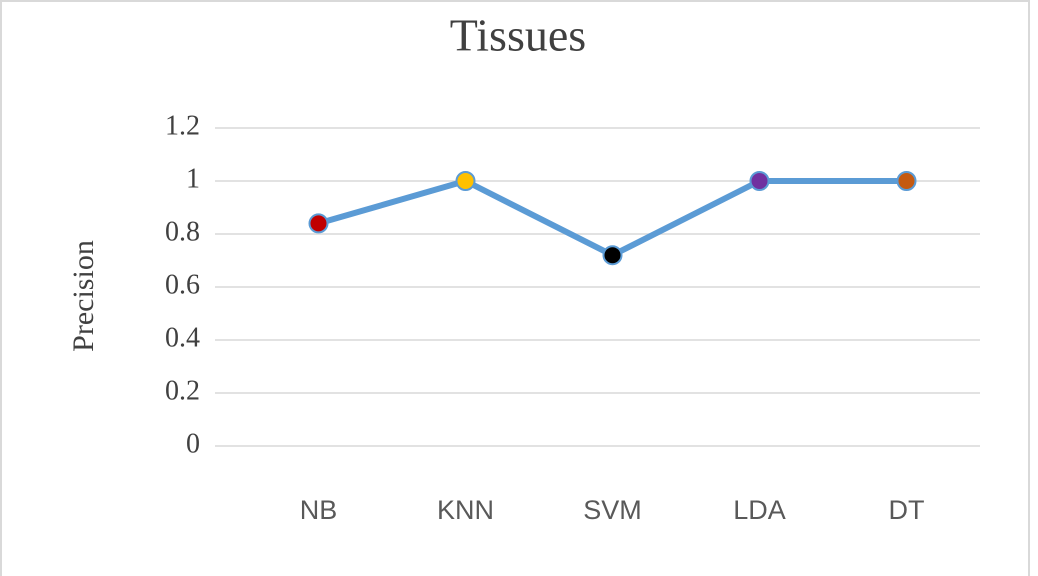 This screenshot has height=576, width=1038. I want to click on y-tick-label: 1, so click(193, 178).